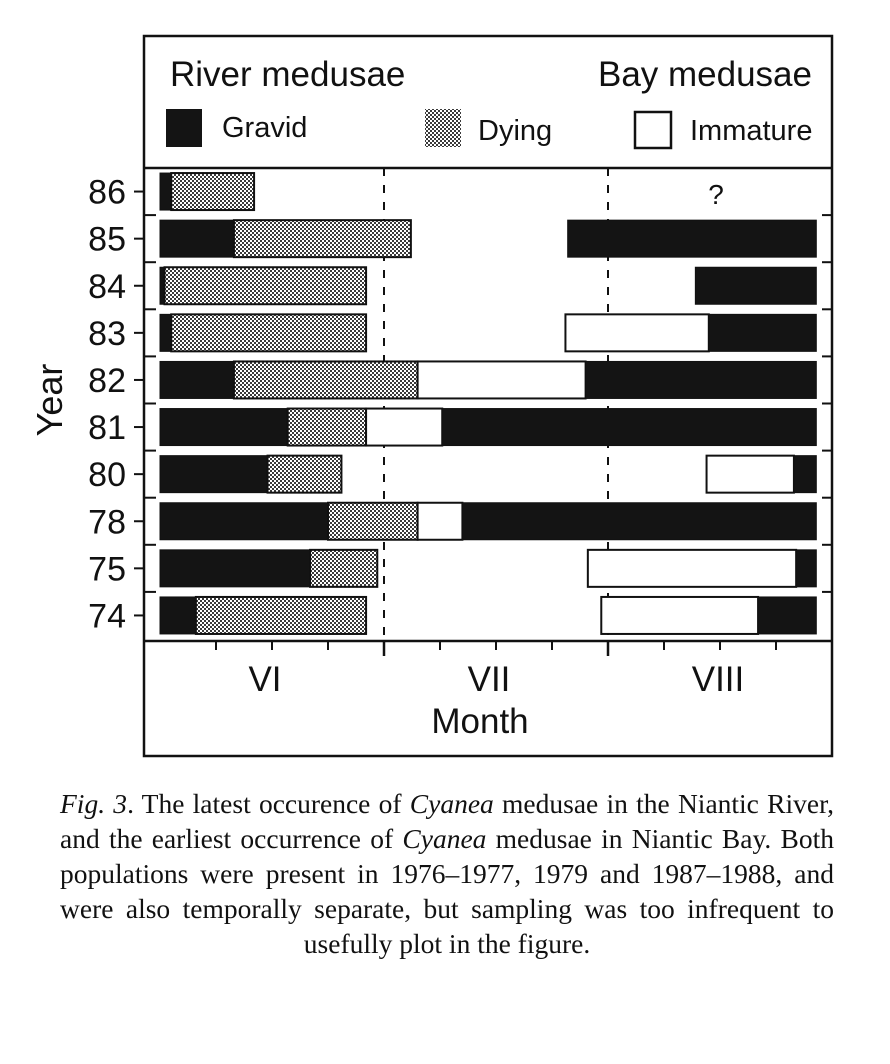 The height and width of the screenshot is (1064, 890). Describe the element at coordinates (264, 128) in the screenshot. I see `legend-label-gravid: Gravid` at that location.